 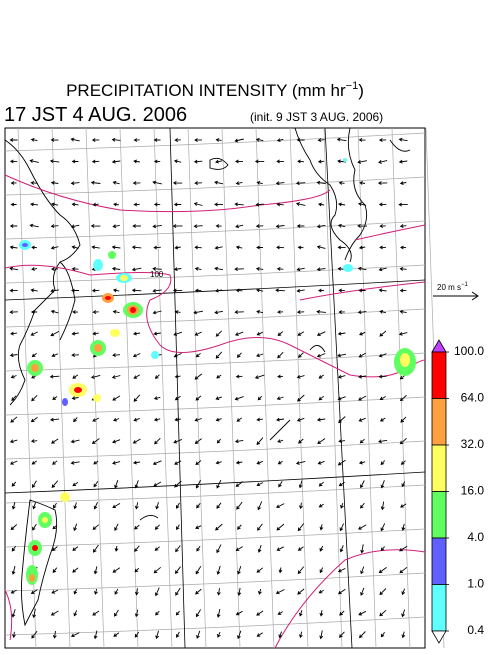 What do you see at coordinates (439, 346) in the screenshot?
I see `colorbar-over` at bounding box center [439, 346].